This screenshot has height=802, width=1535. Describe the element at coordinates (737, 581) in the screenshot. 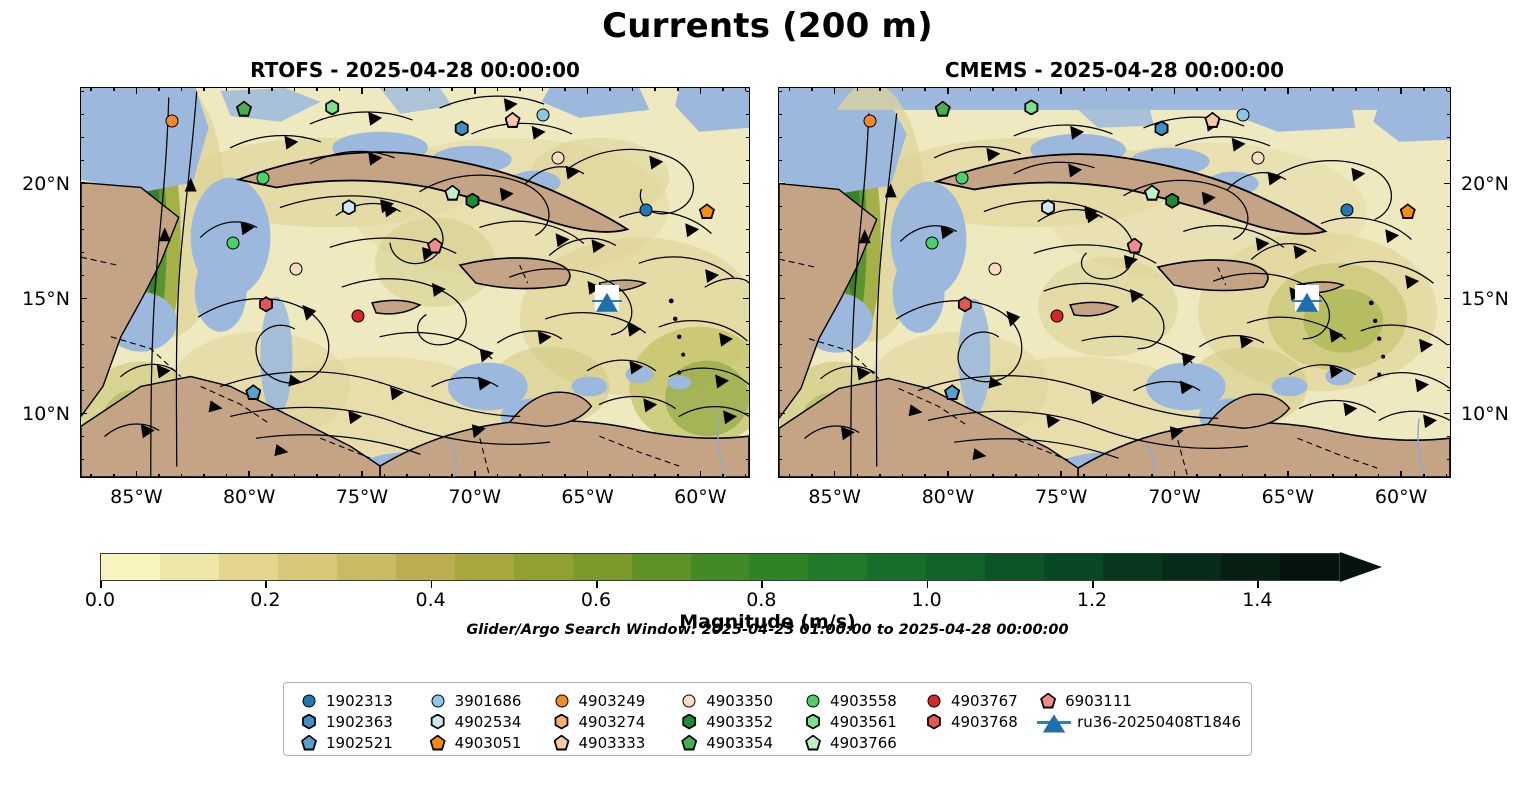

I see `colorbar: 0.0 0.2 0.4 0.6 0.8 1.0 1.2 1.4` at that location.